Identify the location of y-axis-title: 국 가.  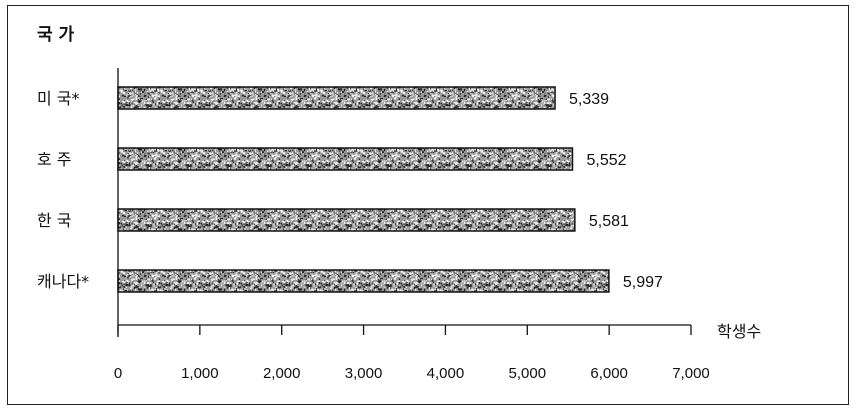
(56, 35).